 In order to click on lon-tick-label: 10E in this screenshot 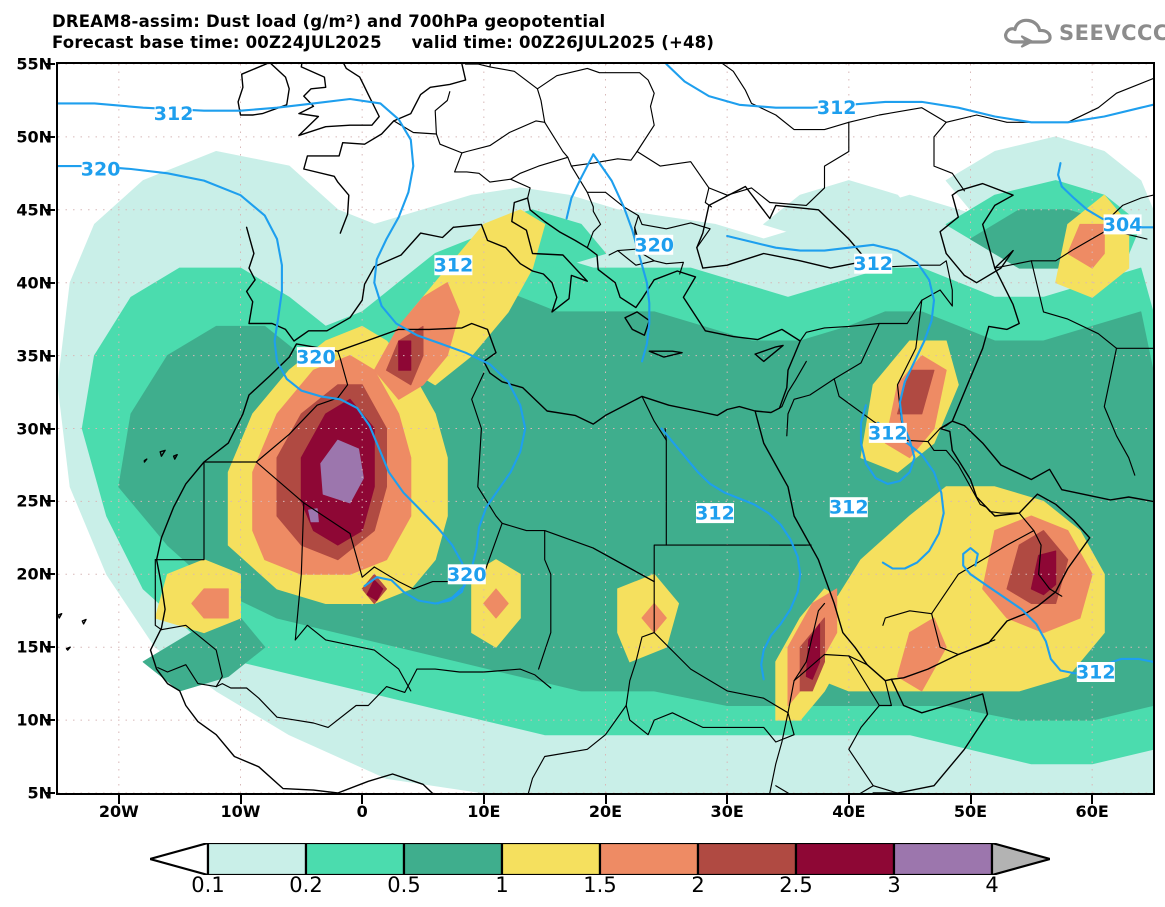, I will do `click(484, 811)`.